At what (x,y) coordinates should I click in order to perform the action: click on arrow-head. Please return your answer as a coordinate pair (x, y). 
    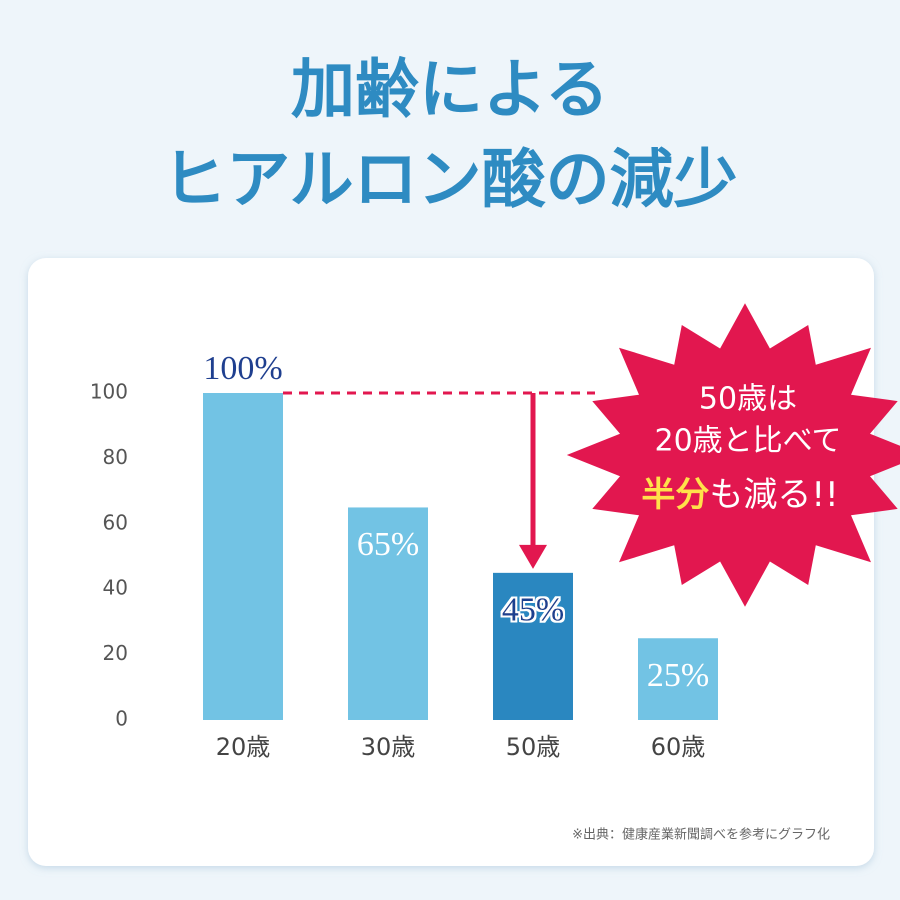
    Looking at the image, I should click on (533, 556).